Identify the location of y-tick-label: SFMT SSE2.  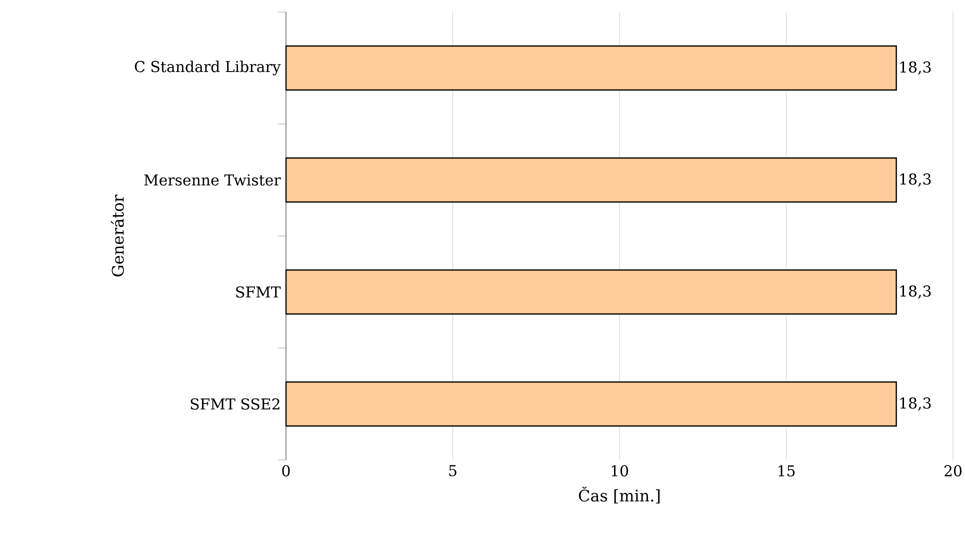
(235, 404).